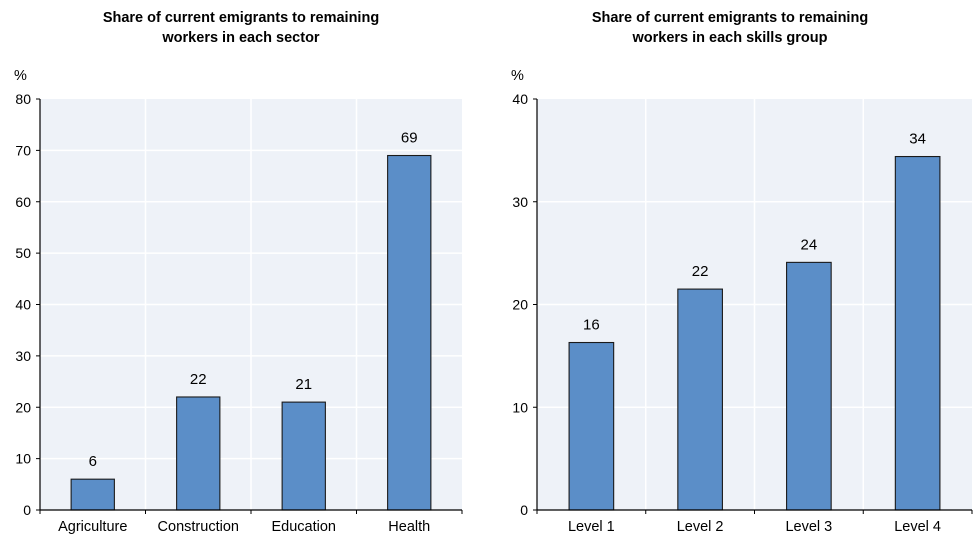 This screenshot has width=976, height=538. Describe the element at coordinates (198, 527) in the screenshot. I see `x-tick-label: Construction` at that location.